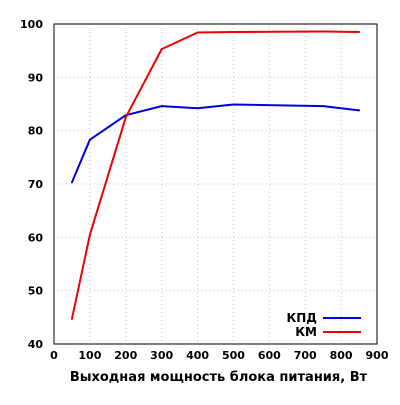 This screenshot has width=400, height=405. What do you see at coordinates (54, 355) in the screenshot?
I see `x-tick-label: 0` at bounding box center [54, 355].